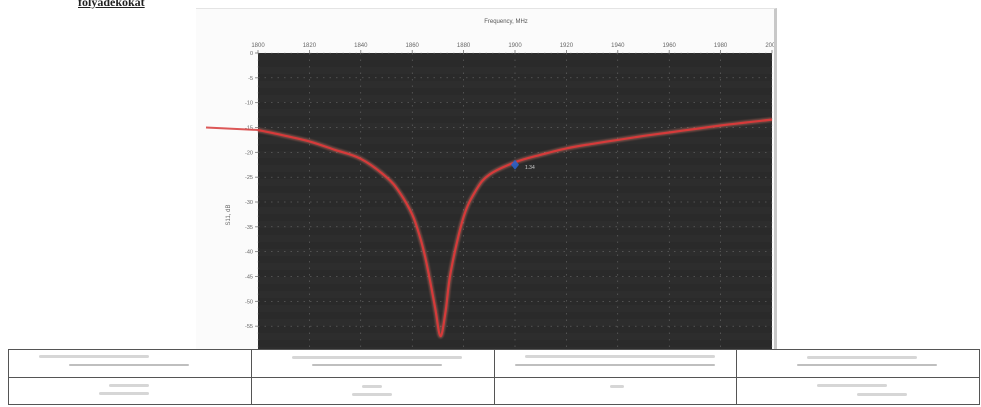 The image size is (981, 407). I want to click on y-axis-label: S11, dB, so click(229, 215).